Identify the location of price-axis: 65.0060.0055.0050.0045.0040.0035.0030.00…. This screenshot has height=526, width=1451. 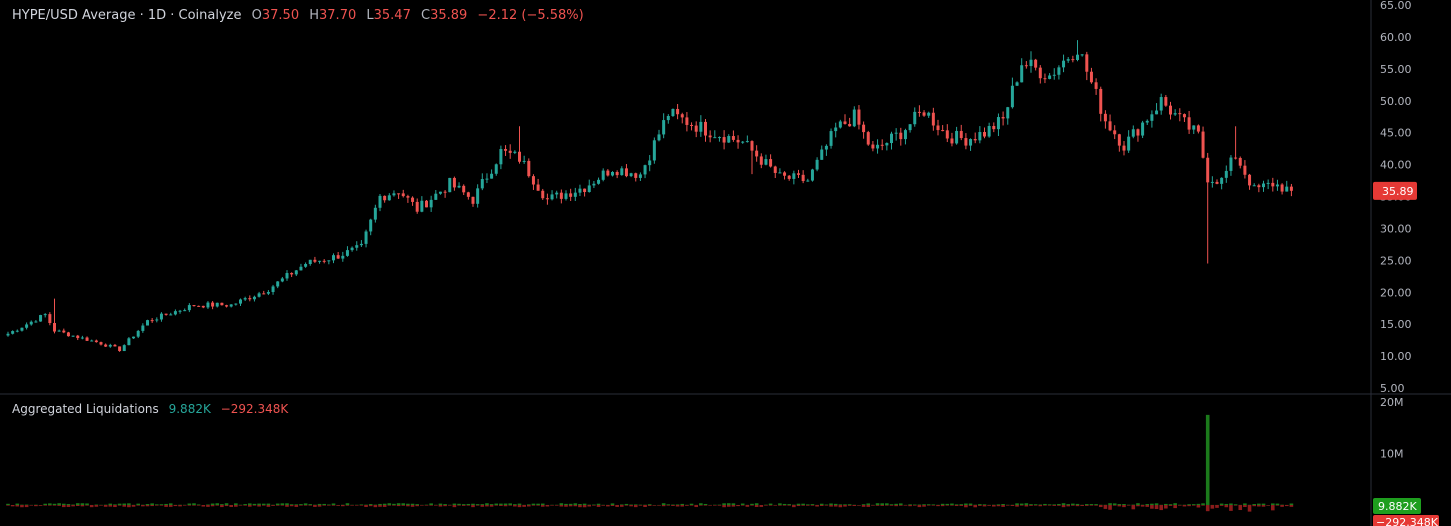
(1396, 197).